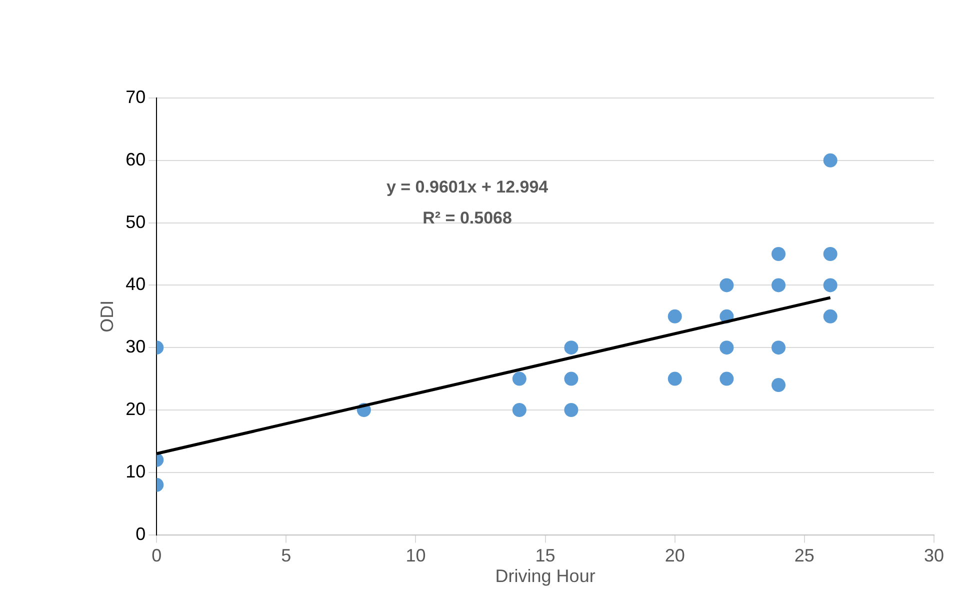  Describe the element at coordinates (416, 556) in the screenshot. I see `x-tick-label: 10` at that location.